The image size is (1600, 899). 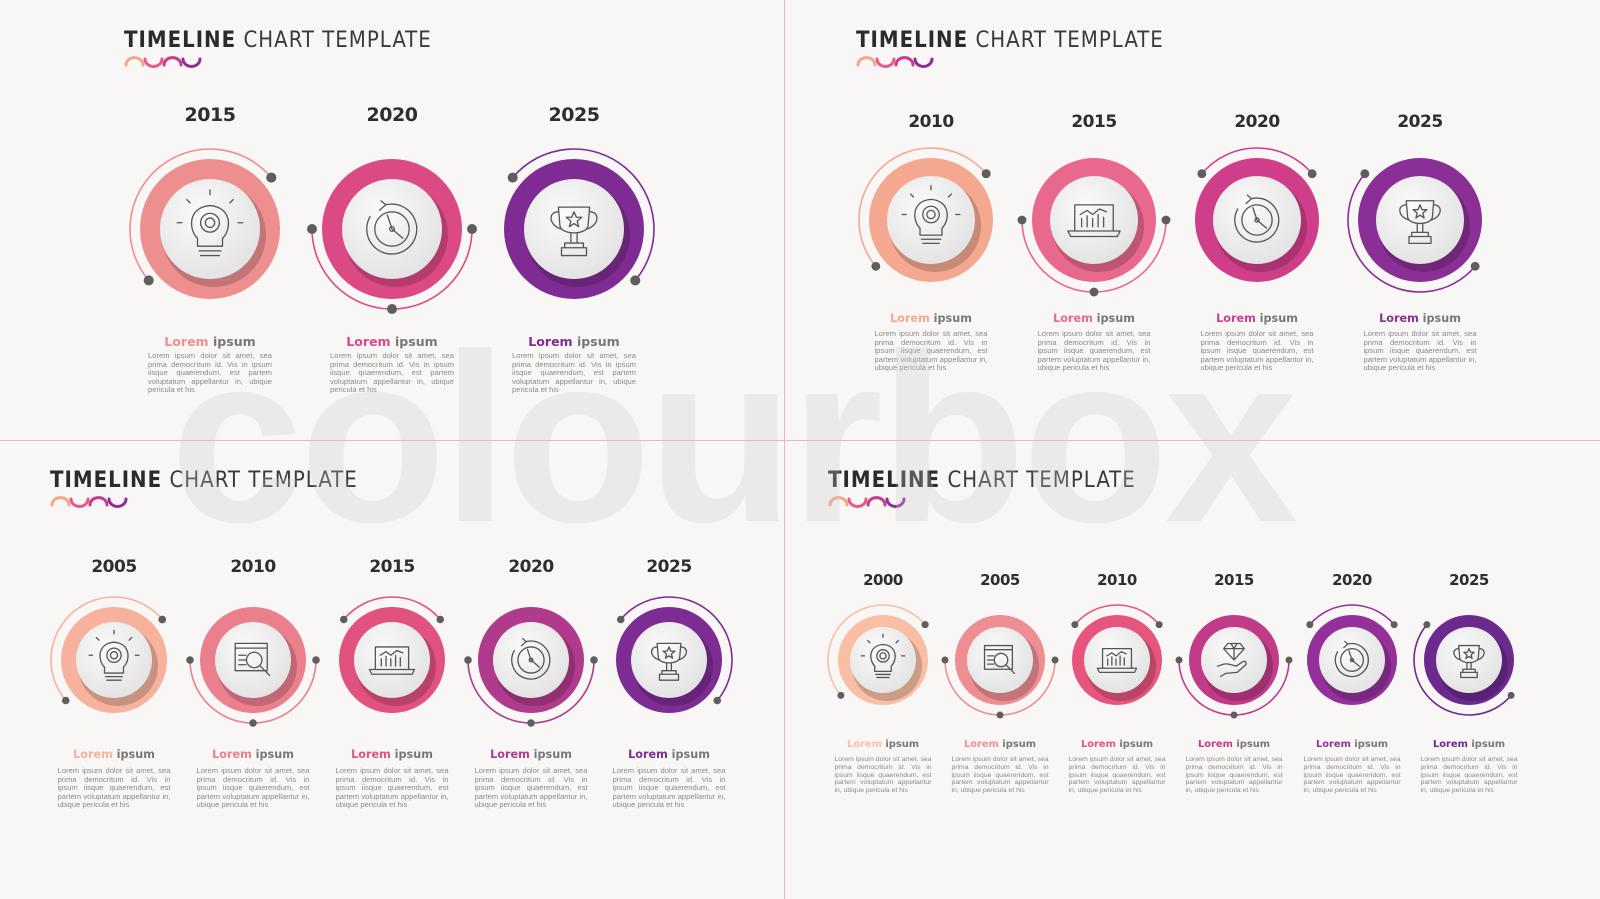 What do you see at coordinates (1231, 660) in the screenshot?
I see `diamond-hand-icon` at bounding box center [1231, 660].